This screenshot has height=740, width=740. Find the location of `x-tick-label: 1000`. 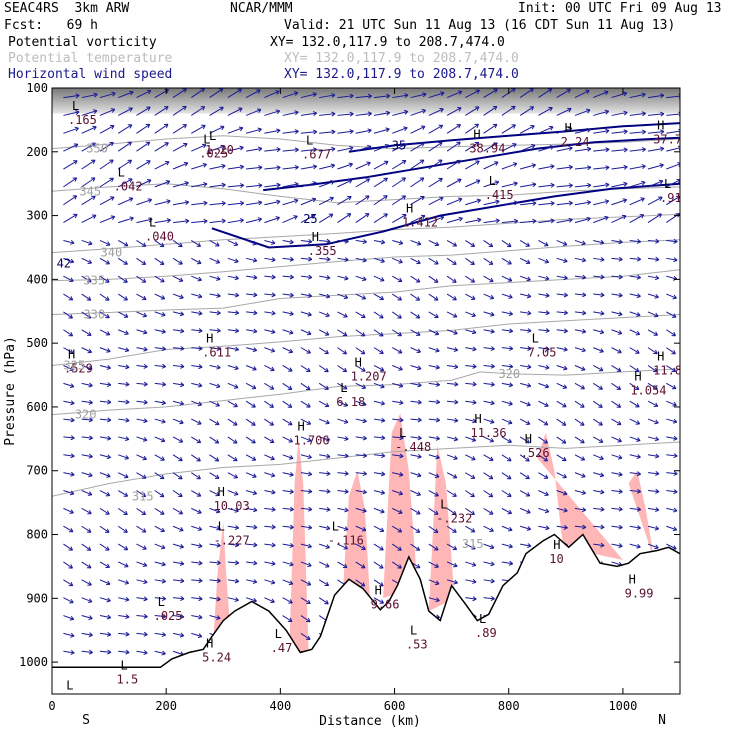

x-tick-label: 1000 is located at coordinates (622, 706).